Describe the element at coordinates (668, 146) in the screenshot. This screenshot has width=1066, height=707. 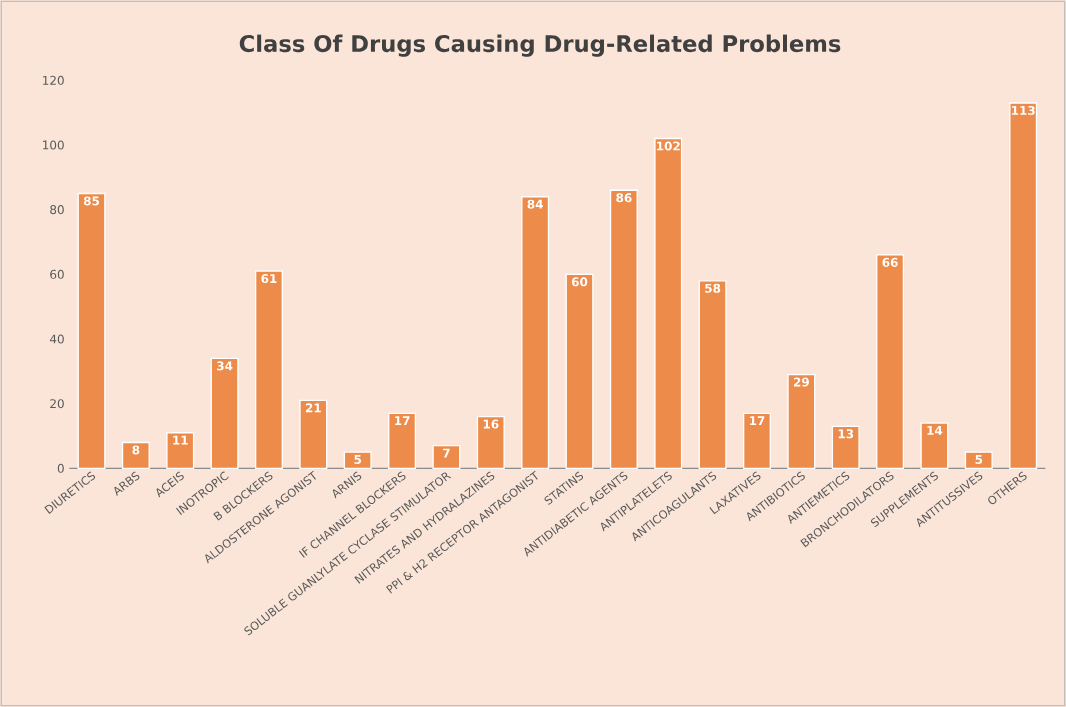
I see `data-label: 102` at that location.